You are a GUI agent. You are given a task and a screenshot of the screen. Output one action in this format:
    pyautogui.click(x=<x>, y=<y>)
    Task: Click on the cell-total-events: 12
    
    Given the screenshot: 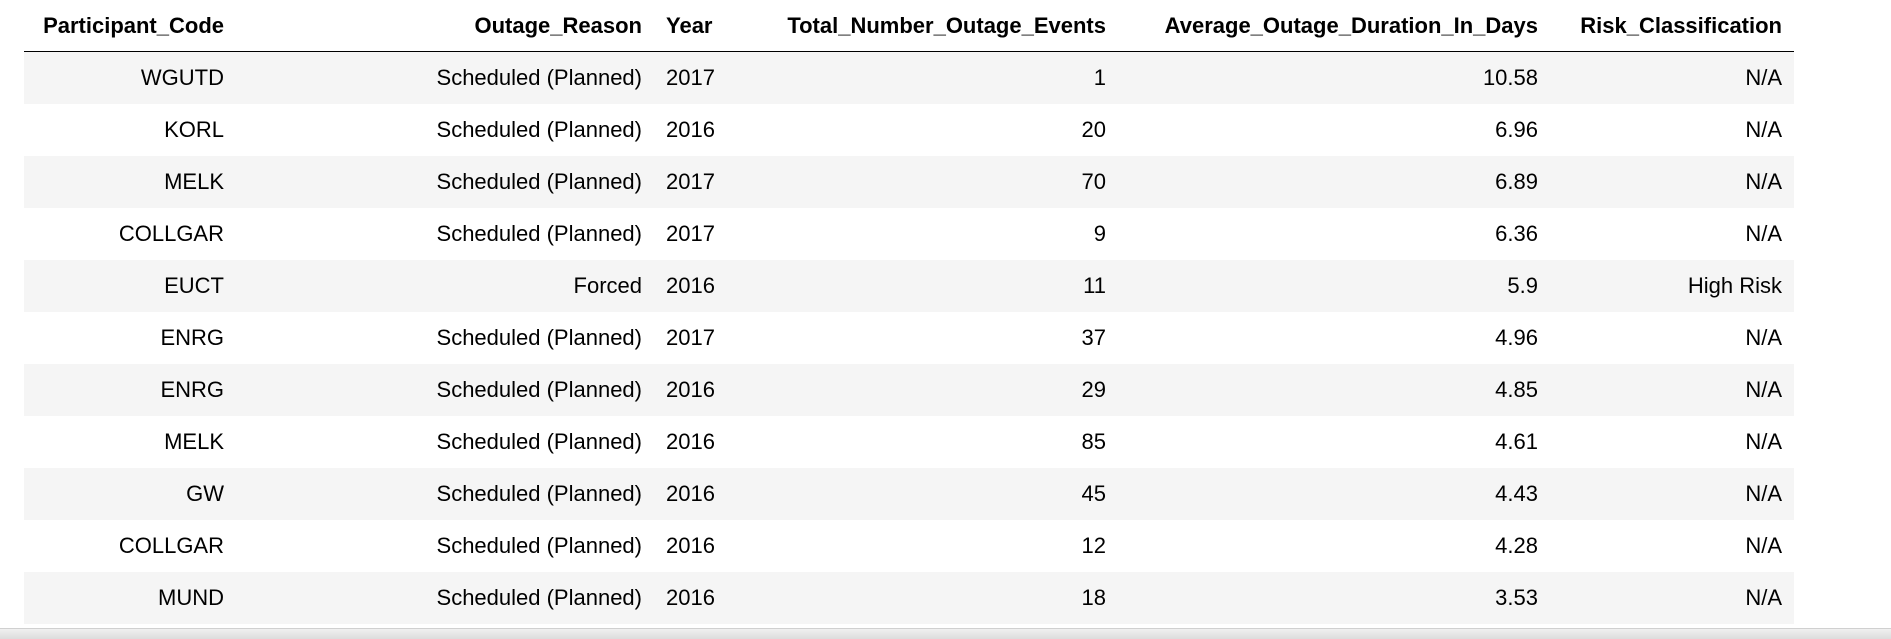 What is the action you would take?
    pyautogui.click(x=1093, y=545)
    